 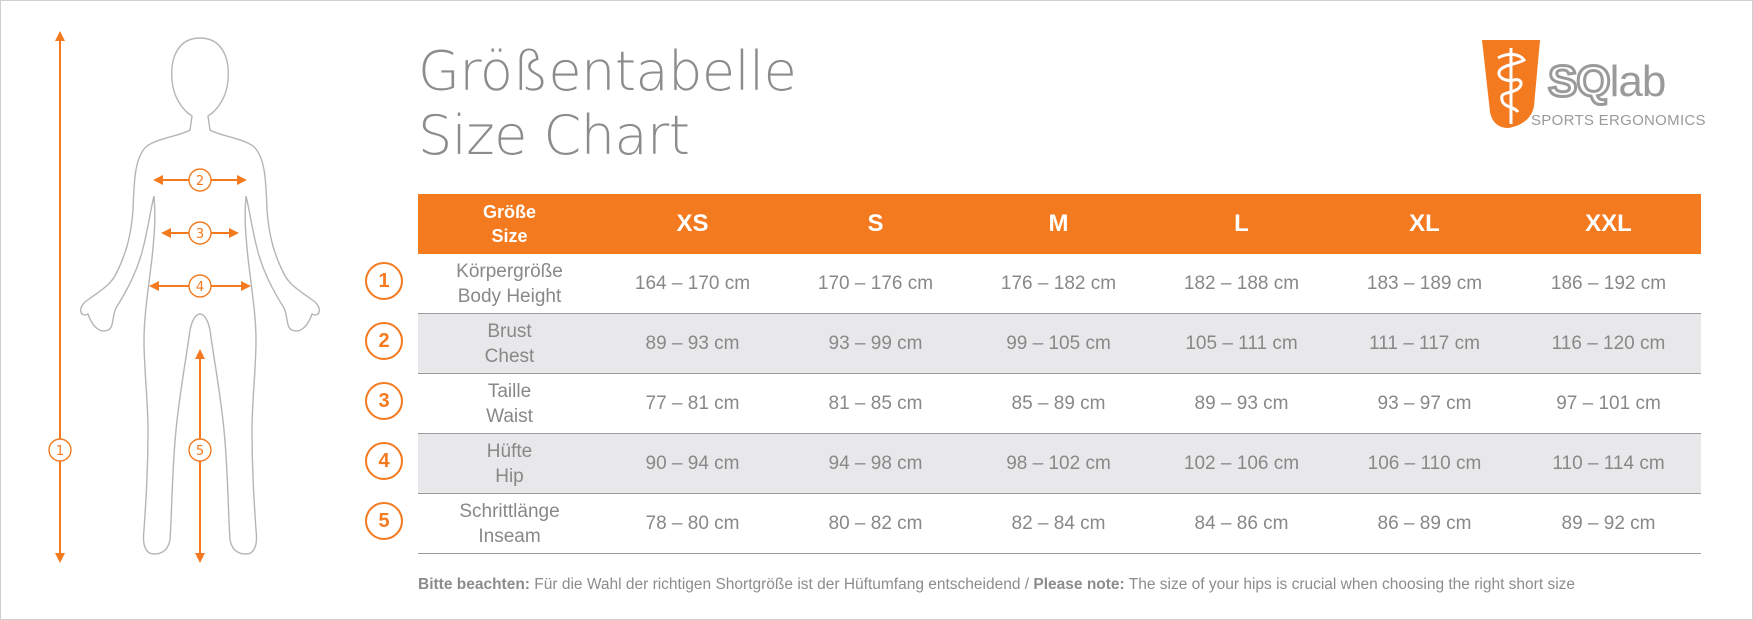 What do you see at coordinates (875, 523) in the screenshot?
I see `table-cell: 80 – 82 cm` at bounding box center [875, 523].